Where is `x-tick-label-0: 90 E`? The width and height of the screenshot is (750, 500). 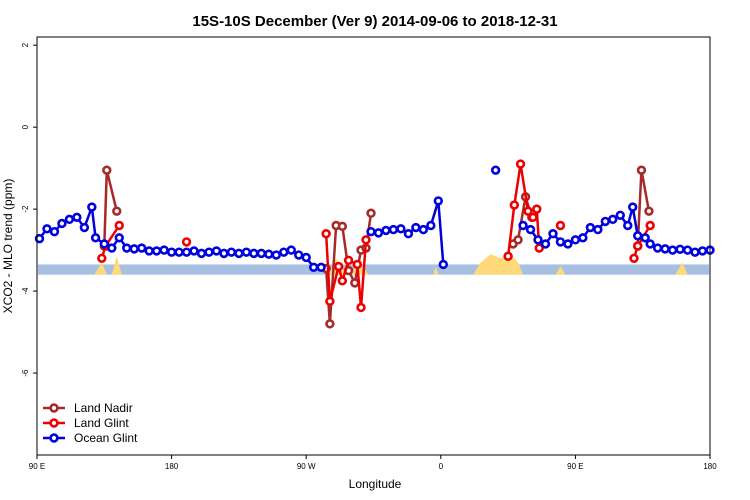 x-tick-label-0: 90 E is located at coordinates (37, 466).